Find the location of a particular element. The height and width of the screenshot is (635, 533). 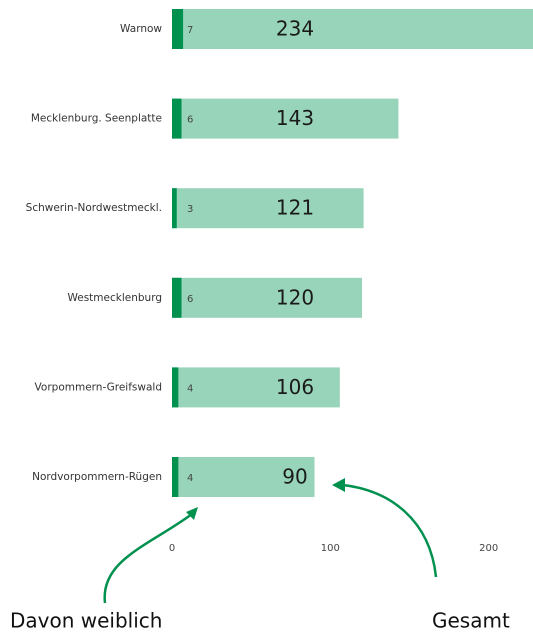

value-label: 121 is located at coordinates (295, 208).